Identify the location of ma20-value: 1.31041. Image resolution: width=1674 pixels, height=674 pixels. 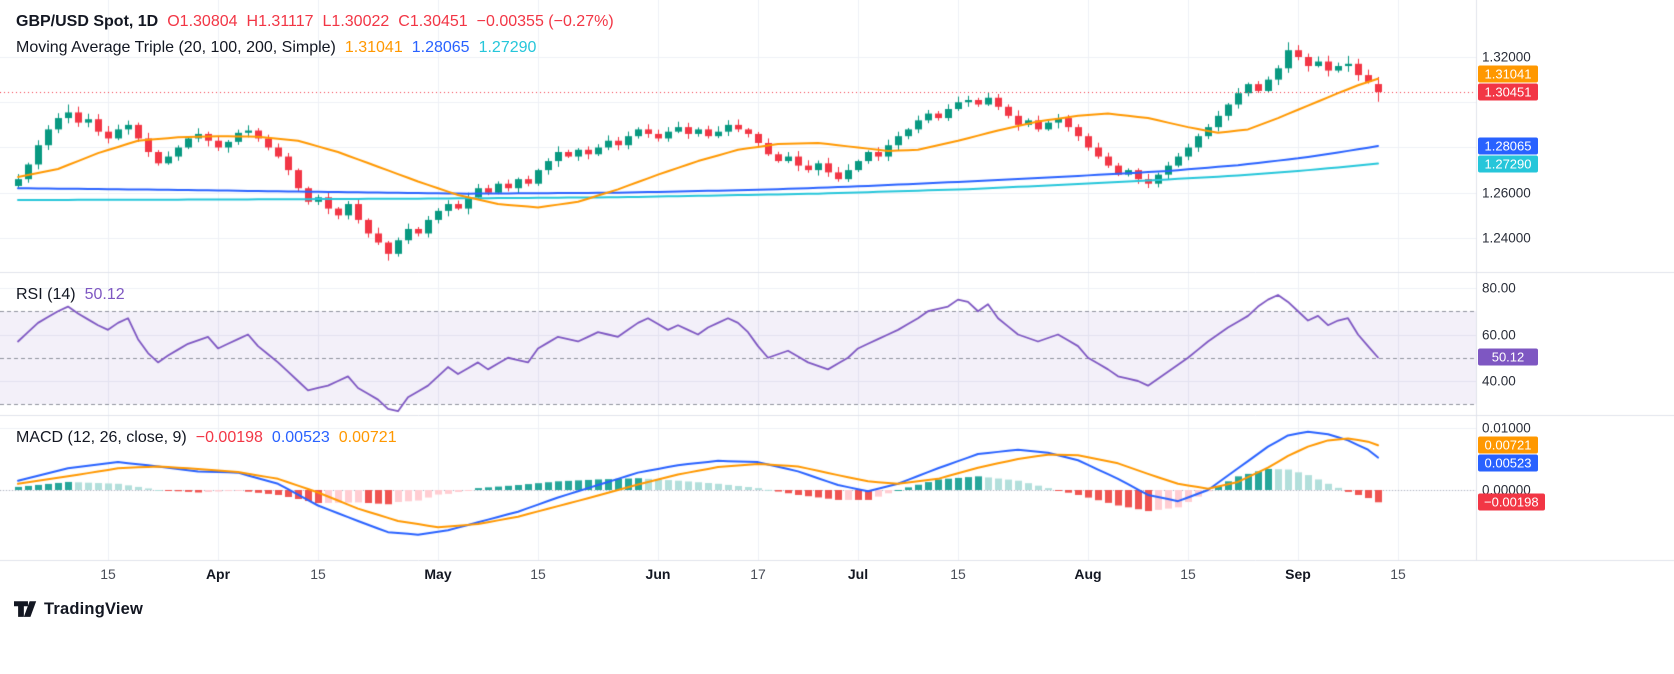
(373, 47).